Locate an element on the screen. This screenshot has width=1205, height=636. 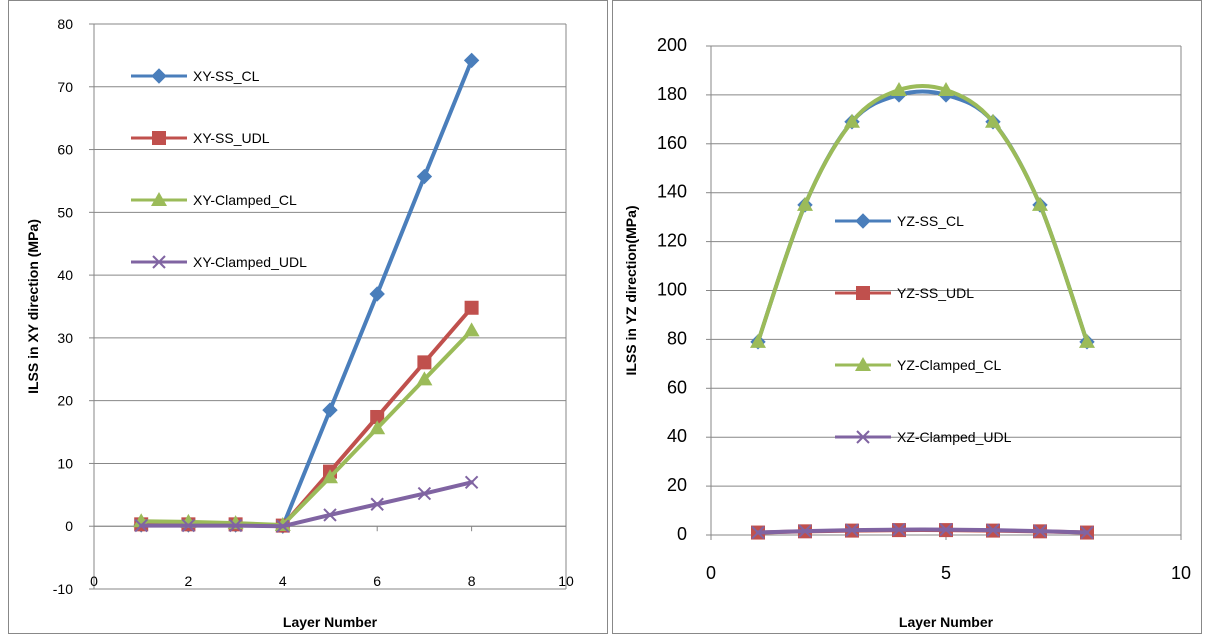
left-series-xy-clamped-udl-point-5-stroke-b is located at coordinates (330, 515).